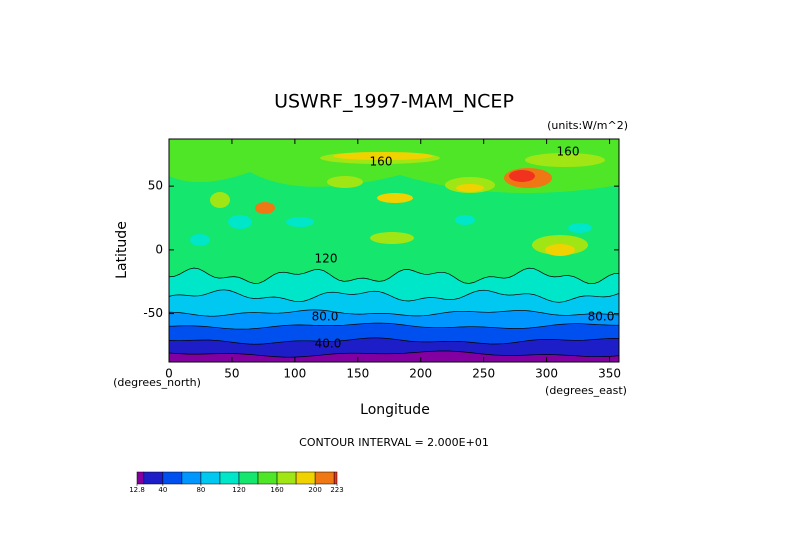  I want to click on y-tick-label: 50, so click(155, 186).